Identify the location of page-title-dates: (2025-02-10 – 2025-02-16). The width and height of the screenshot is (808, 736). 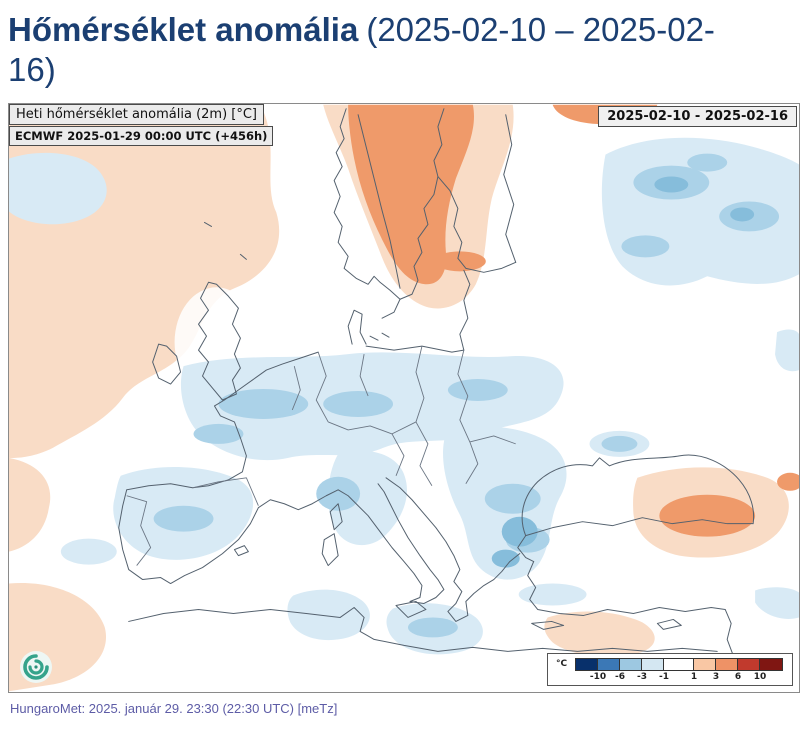
(361, 50).